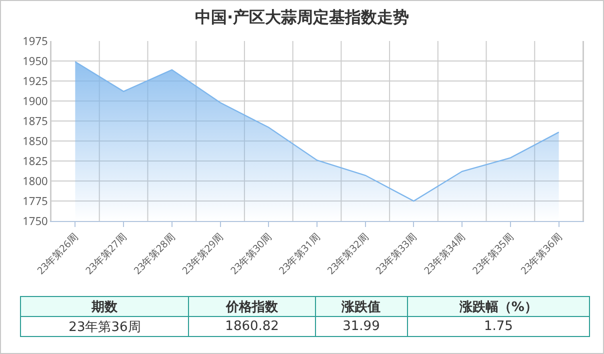 This screenshot has width=604, height=354. I want to click on x-tick-label: 23年第33周, so click(396, 254).